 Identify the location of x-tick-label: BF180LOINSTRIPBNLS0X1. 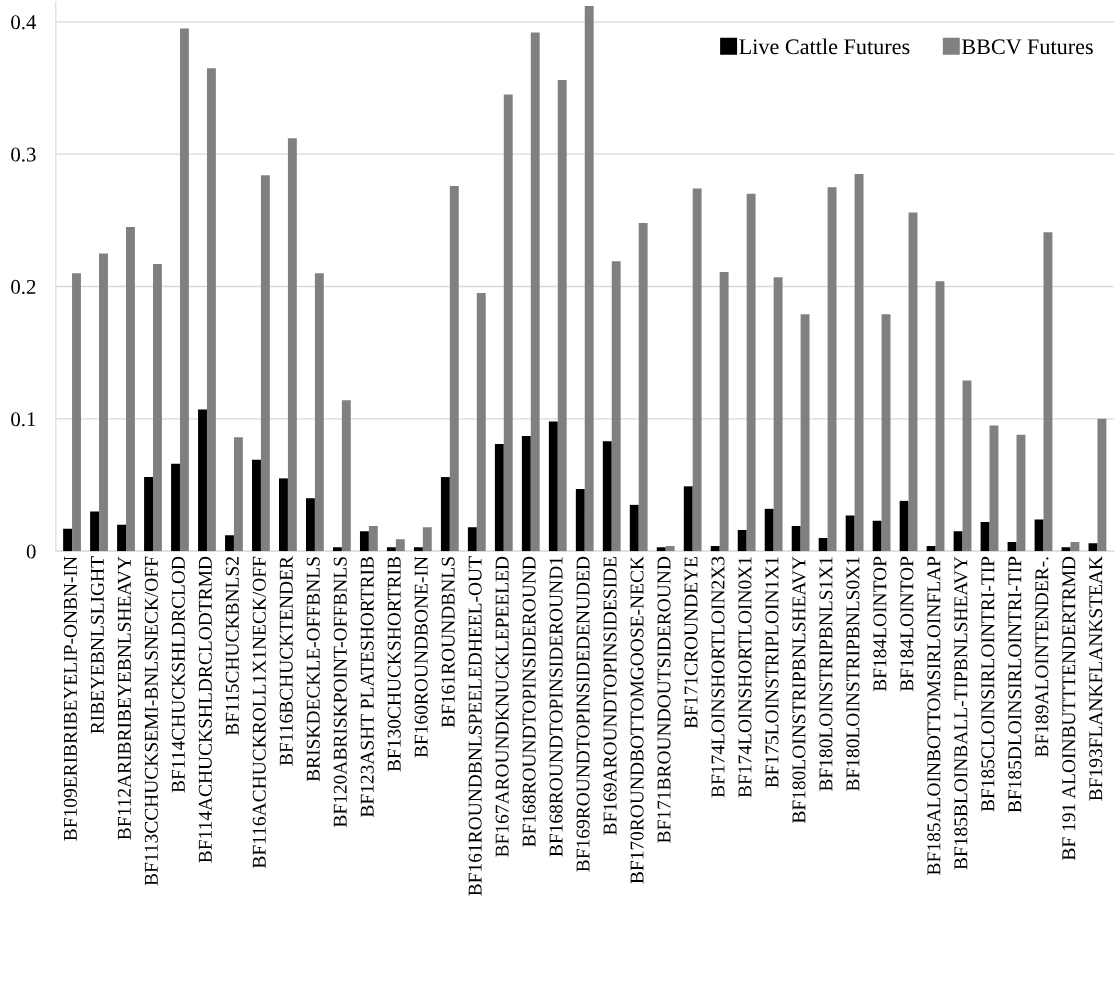
(853, 674).